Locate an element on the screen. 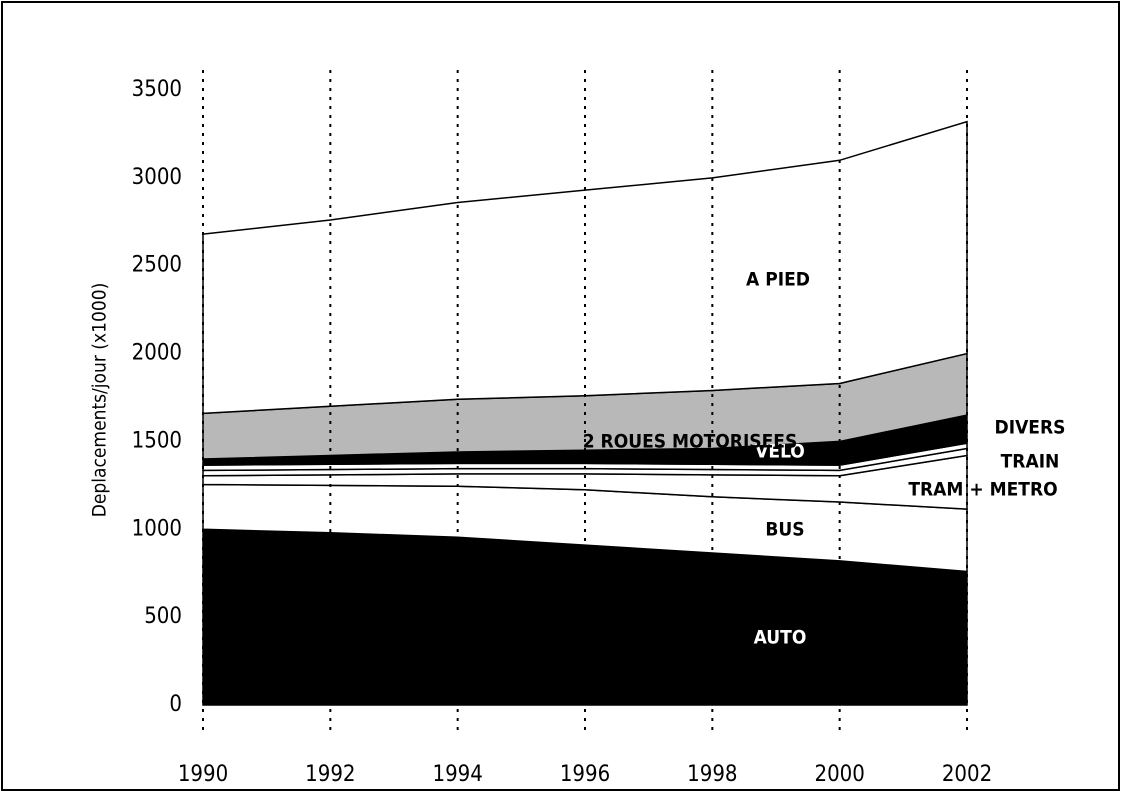 This screenshot has height=792, width=1121. x-tick-label: 1996 is located at coordinates (585, 774).